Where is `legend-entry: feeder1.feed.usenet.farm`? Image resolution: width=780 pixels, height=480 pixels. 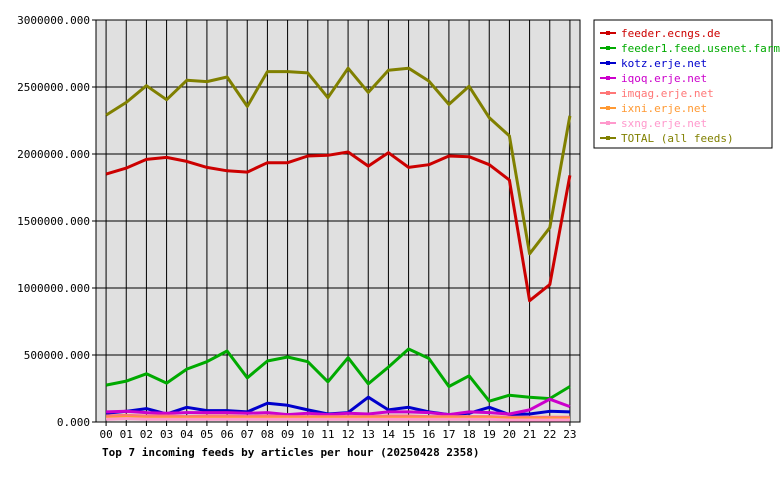
legend-entry: feeder1.feed.usenet.farm is located at coordinates (700, 48).